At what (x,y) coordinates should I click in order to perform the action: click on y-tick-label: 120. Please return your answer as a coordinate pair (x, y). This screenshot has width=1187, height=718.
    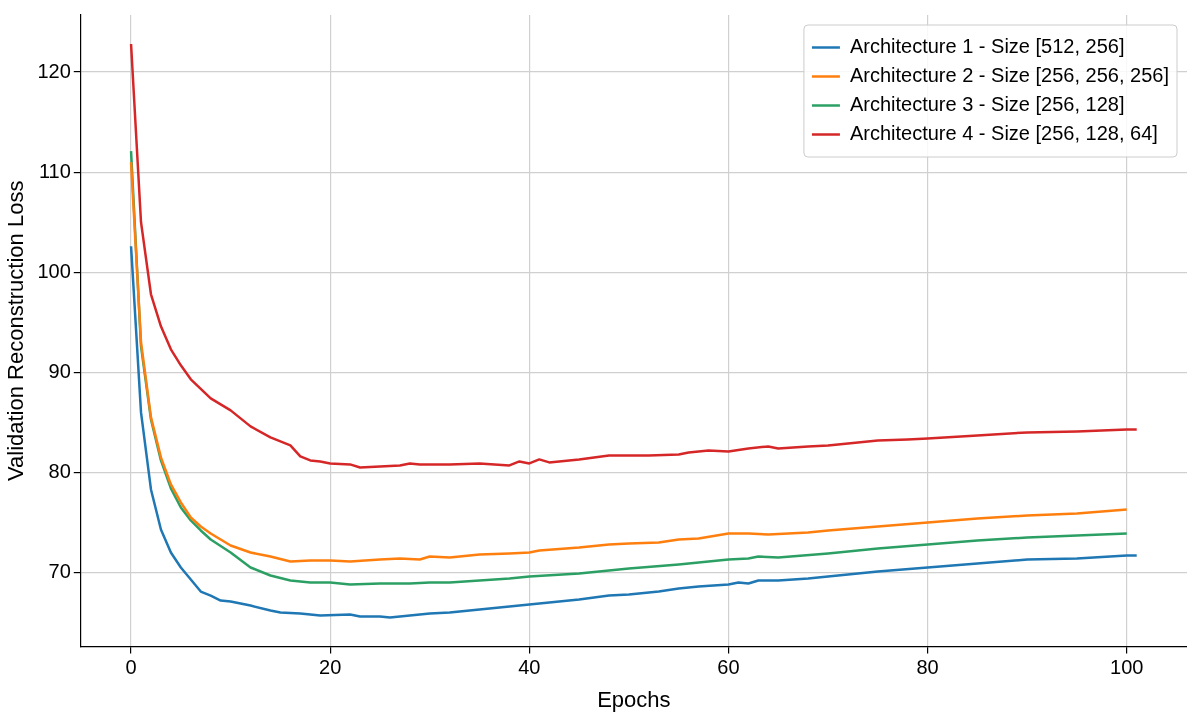
    Looking at the image, I should click on (54, 70).